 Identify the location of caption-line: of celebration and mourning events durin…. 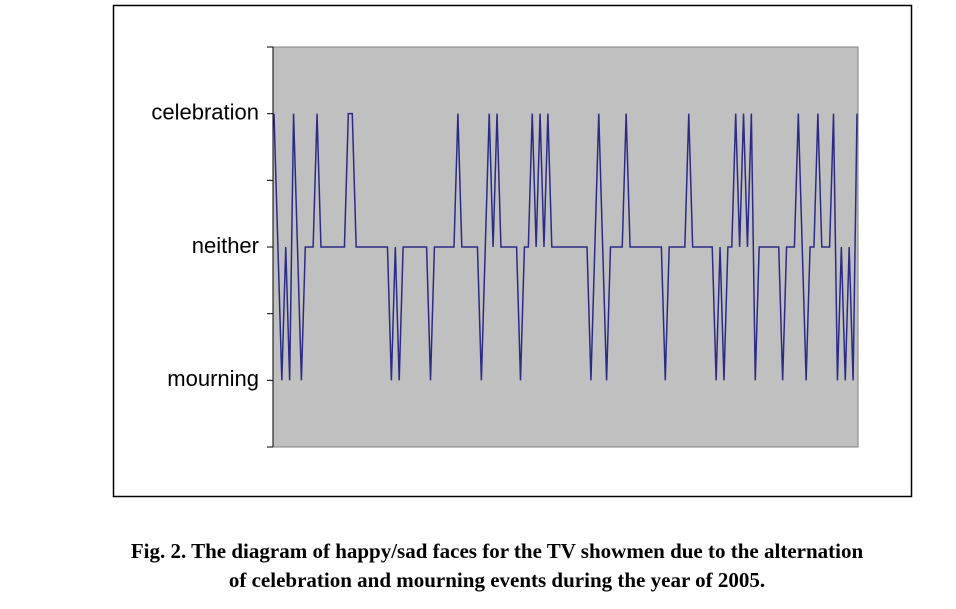
(497, 580).